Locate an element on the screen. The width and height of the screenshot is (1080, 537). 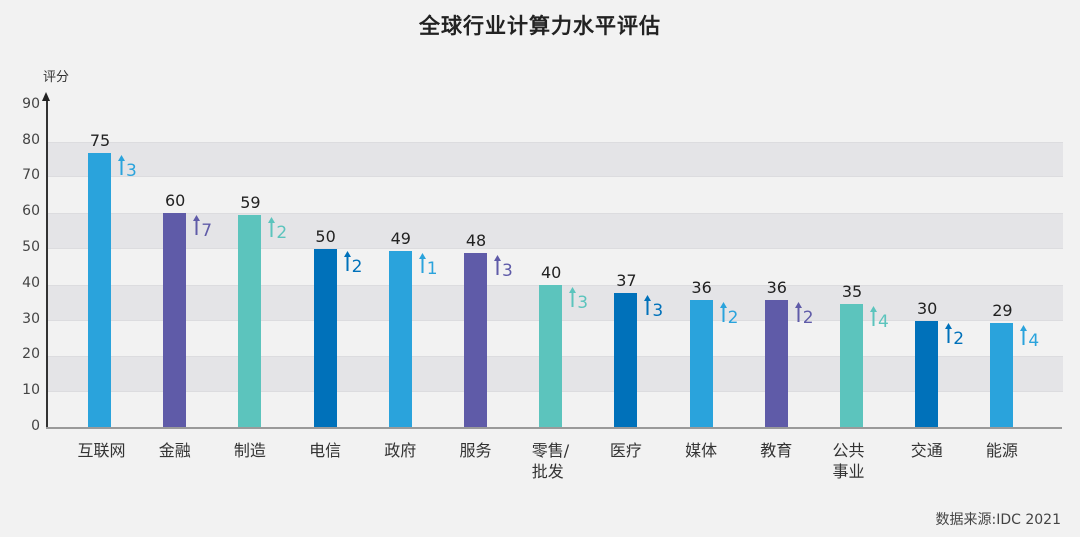
y-tick-label: 0 is located at coordinates (35, 426).